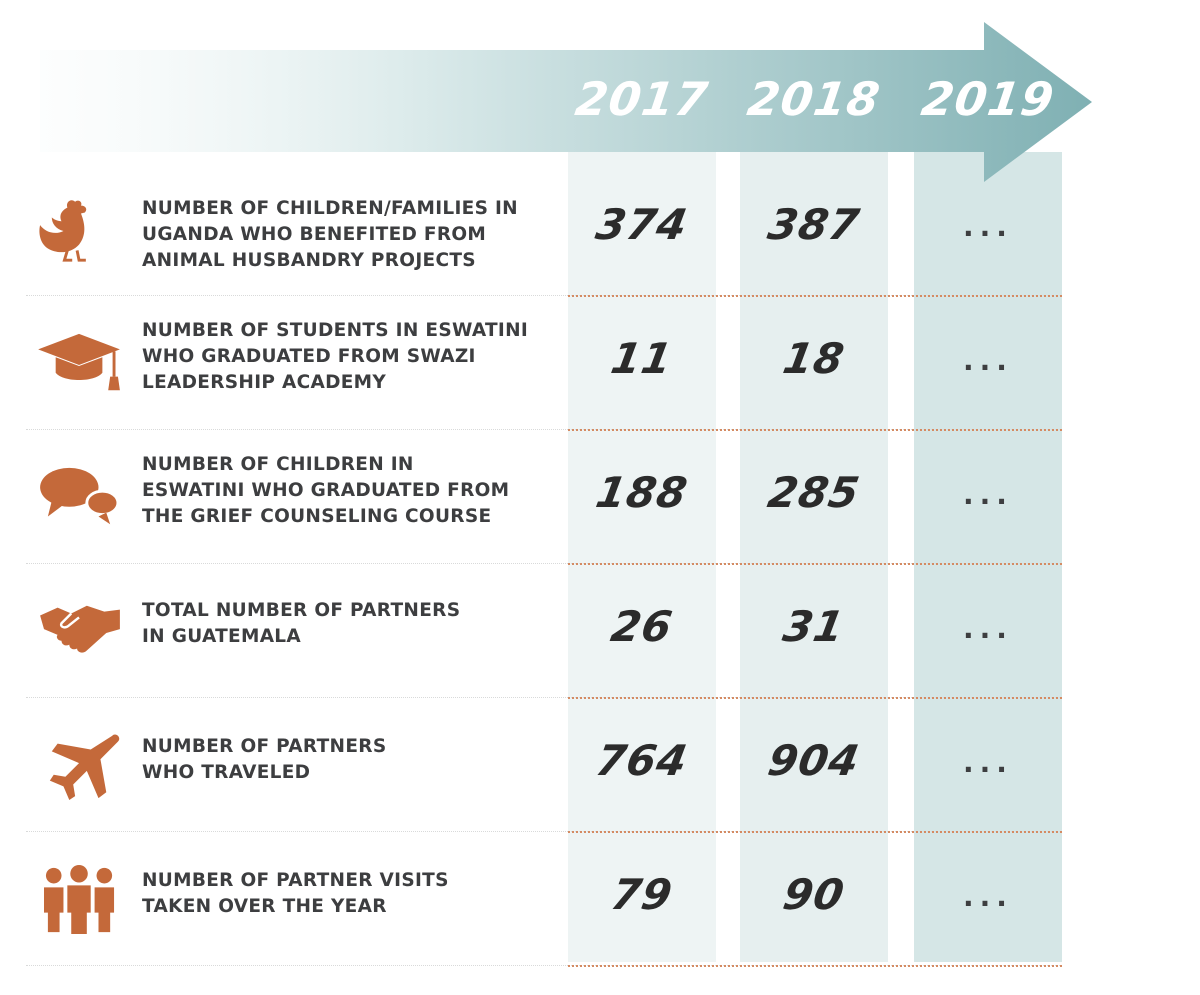  Describe the element at coordinates (642, 557) in the screenshot. I see `column-band-2017` at that location.